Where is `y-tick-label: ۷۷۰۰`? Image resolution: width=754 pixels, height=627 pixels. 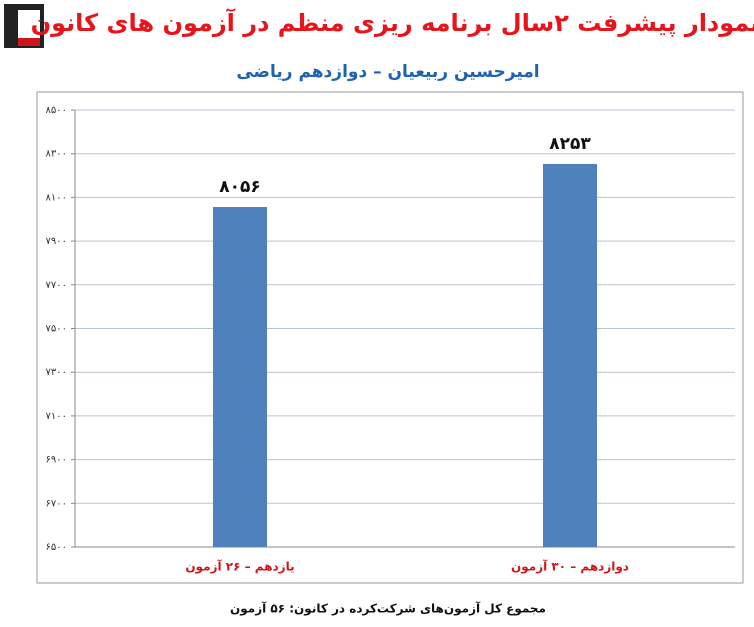 y-tick-label: ۷۷۰۰ is located at coordinates (56, 285).